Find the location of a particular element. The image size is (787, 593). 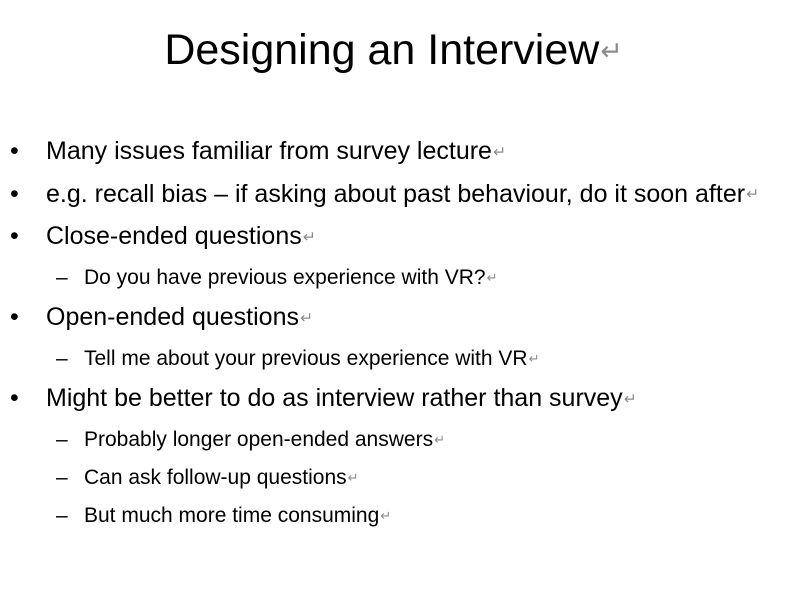

slide-title: Designing an Interview↵ is located at coordinates (393, 50).